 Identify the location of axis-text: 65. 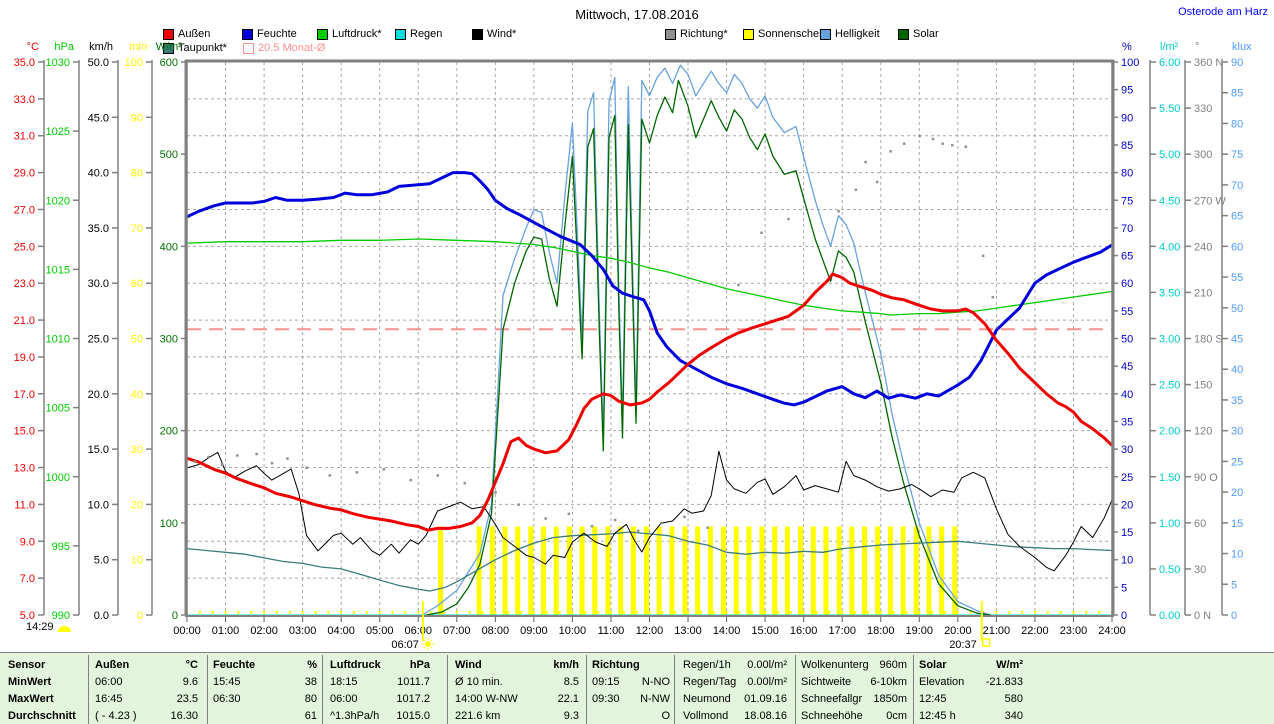
(1127, 257).